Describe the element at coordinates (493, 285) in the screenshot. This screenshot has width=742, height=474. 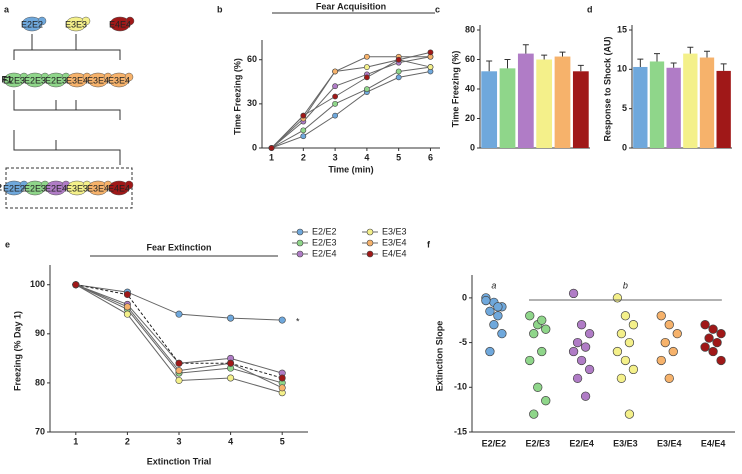
I see `annotation: a` at that location.